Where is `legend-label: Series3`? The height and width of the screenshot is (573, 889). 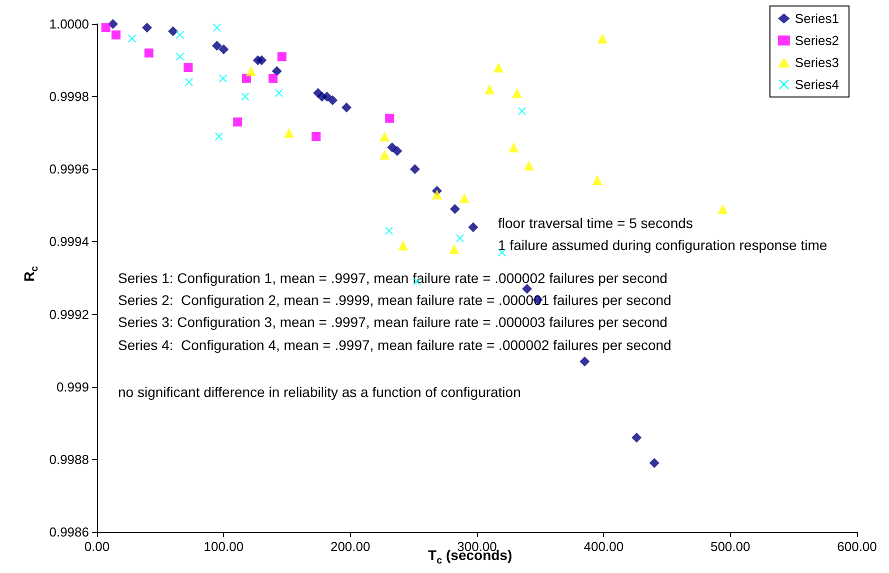
legend-label: Series3 is located at coordinates (816, 62).